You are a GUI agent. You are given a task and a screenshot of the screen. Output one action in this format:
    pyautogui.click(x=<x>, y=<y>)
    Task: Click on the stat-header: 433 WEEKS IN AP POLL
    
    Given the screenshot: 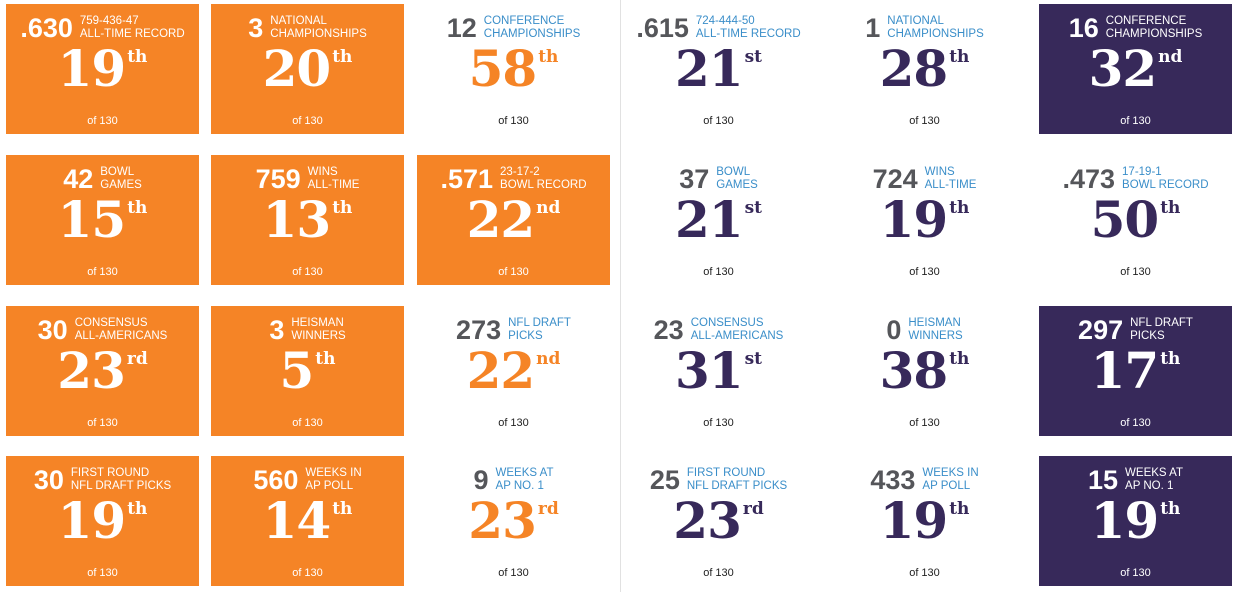 What is the action you would take?
    pyautogui.click(x=924, y=480)
    